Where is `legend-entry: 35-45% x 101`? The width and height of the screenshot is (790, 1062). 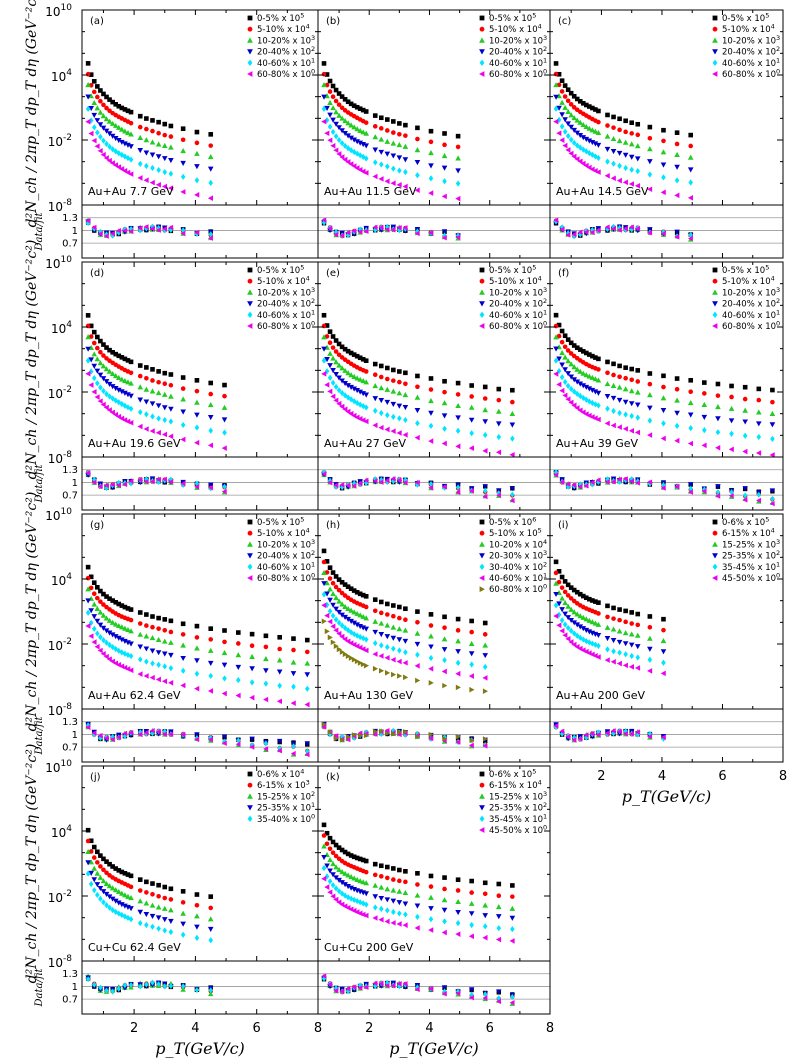
legend-entry: 35-45% x 101 is located at coordinates (751, 566).